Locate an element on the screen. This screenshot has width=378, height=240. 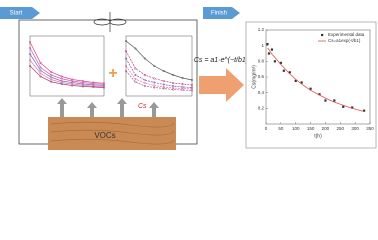
finish-arrow is located at coordinates (221, 13).